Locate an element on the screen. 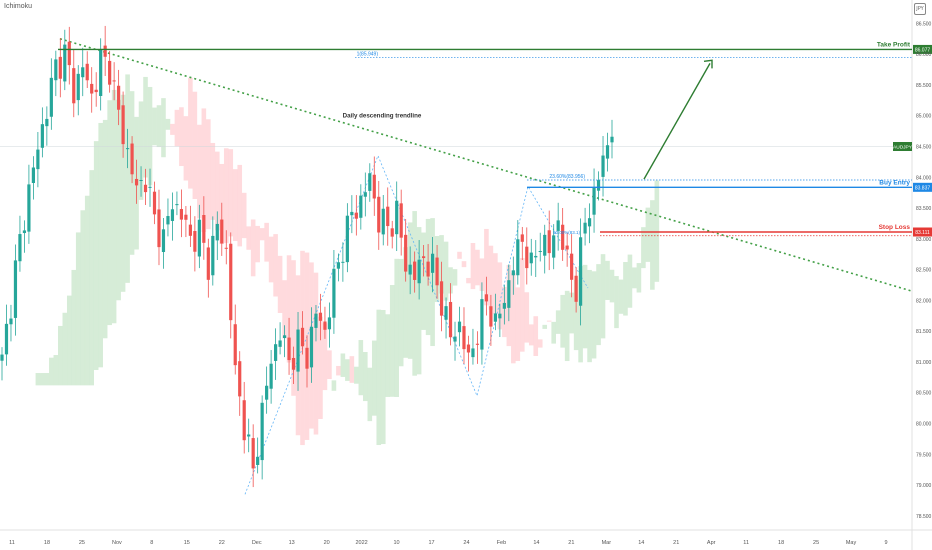 The width and height of the screenshot is (932, 550). y-tick-label: 81.500 is located at coordinates (924, 332).